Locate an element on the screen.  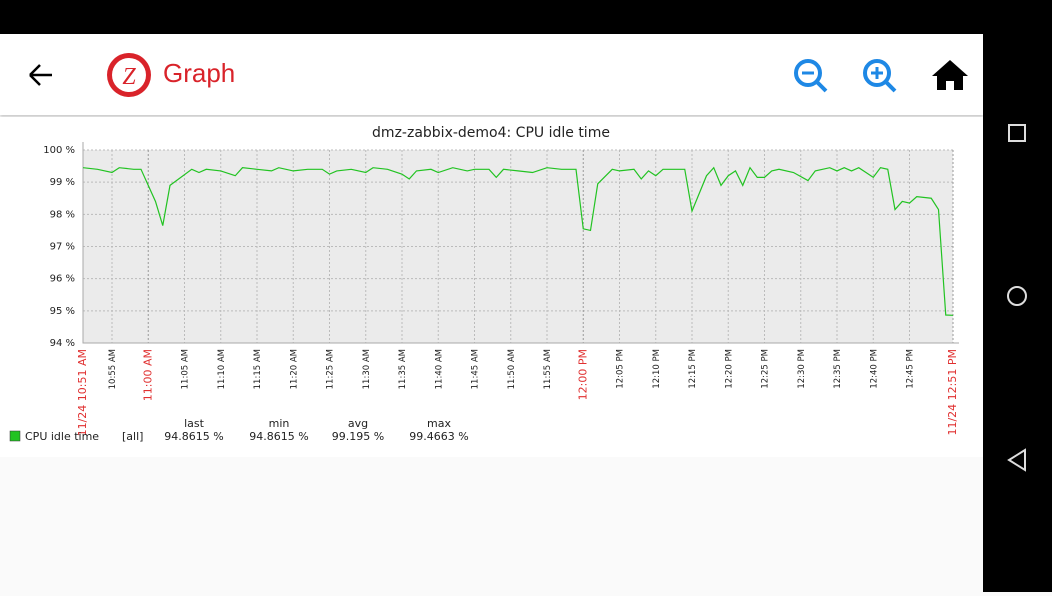
x-tick-label: 12:40 PM is located at coordinates (874, 369).